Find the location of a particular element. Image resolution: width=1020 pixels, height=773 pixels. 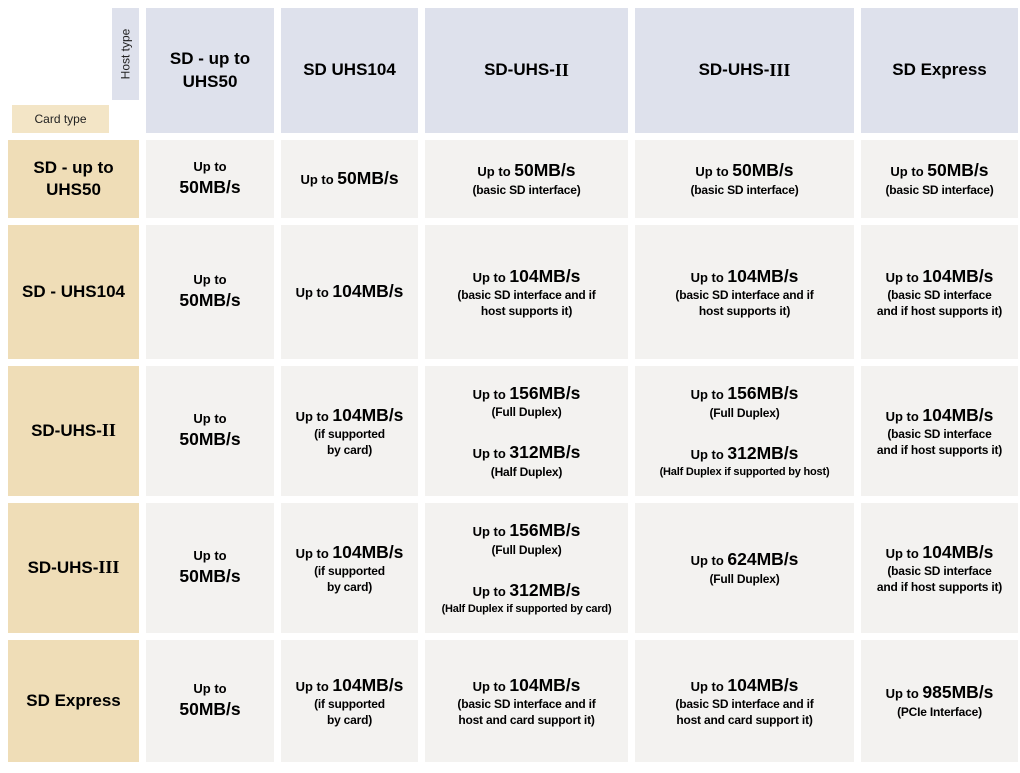

speed-block: Up to 985MB/s (PCIe Interface) is located at coordinates (940, 700).